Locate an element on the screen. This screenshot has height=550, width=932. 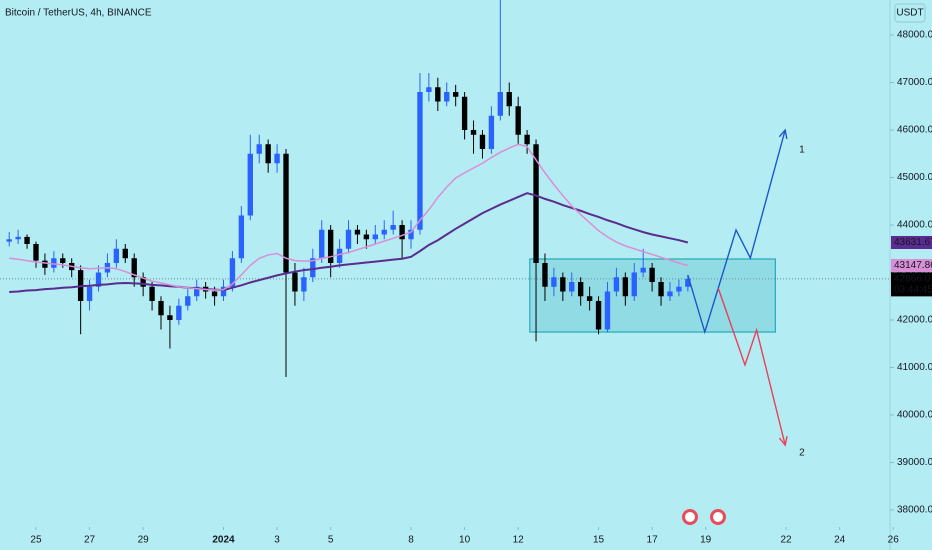
price-badge-label: 42866.01 is located at coordinates (913, 279).